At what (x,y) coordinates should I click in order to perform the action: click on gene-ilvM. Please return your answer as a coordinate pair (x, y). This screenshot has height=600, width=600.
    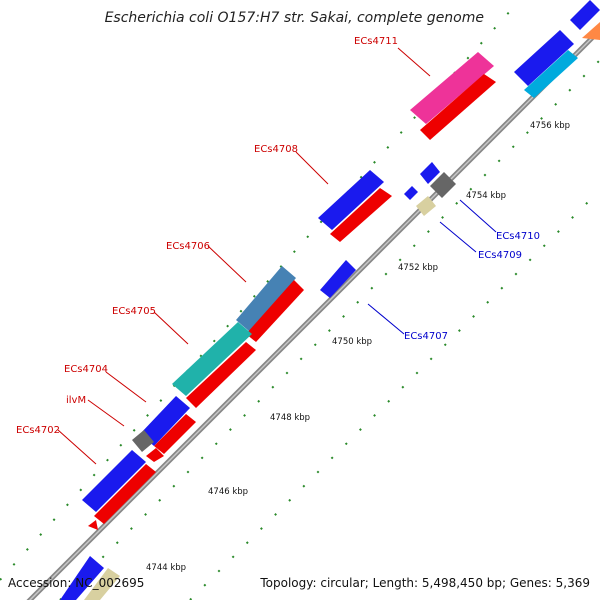
    Looking at the image, I should click on (143, 441).